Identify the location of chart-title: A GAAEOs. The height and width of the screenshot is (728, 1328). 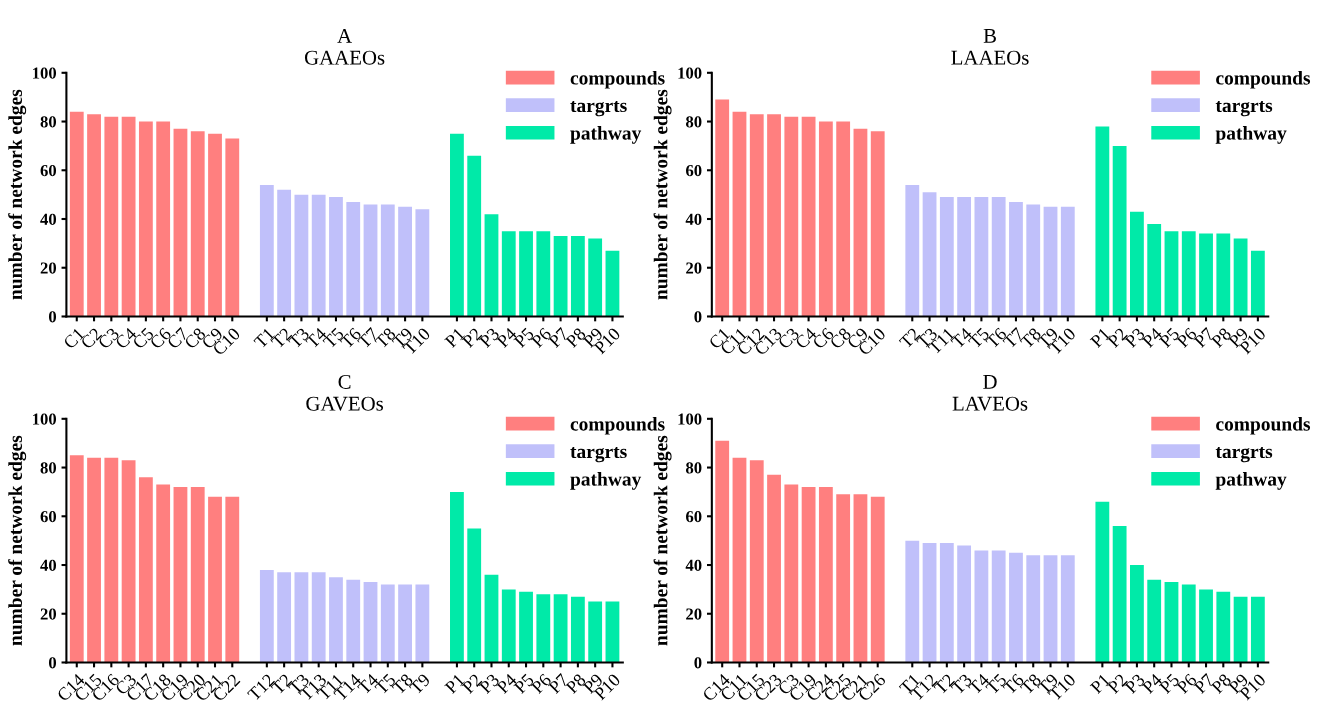
(344, 46).